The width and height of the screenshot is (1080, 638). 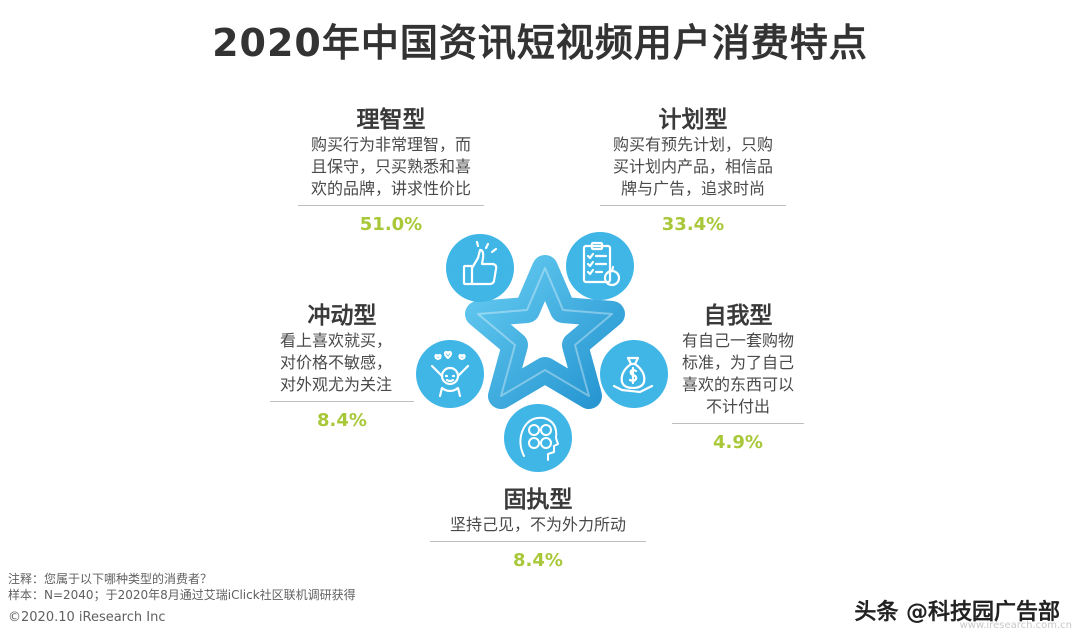 I want to click on type-desc: 坚持己见，不为外力所动, so click(x=537, y=524).